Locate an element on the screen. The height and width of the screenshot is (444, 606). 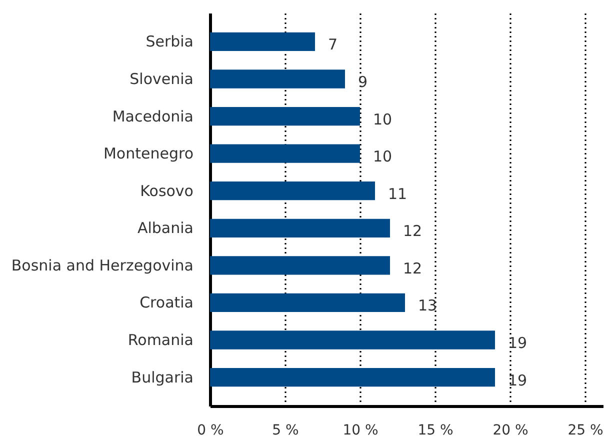
y-tick-label: Kosovo is located at coordinates (167, 191).